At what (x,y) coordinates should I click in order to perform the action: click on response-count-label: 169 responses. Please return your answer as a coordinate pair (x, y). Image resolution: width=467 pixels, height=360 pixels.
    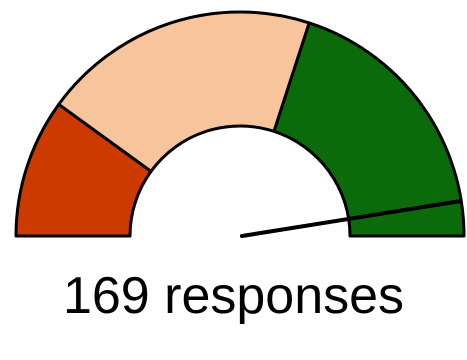
    Looking at the image, I should click on (233, 296).